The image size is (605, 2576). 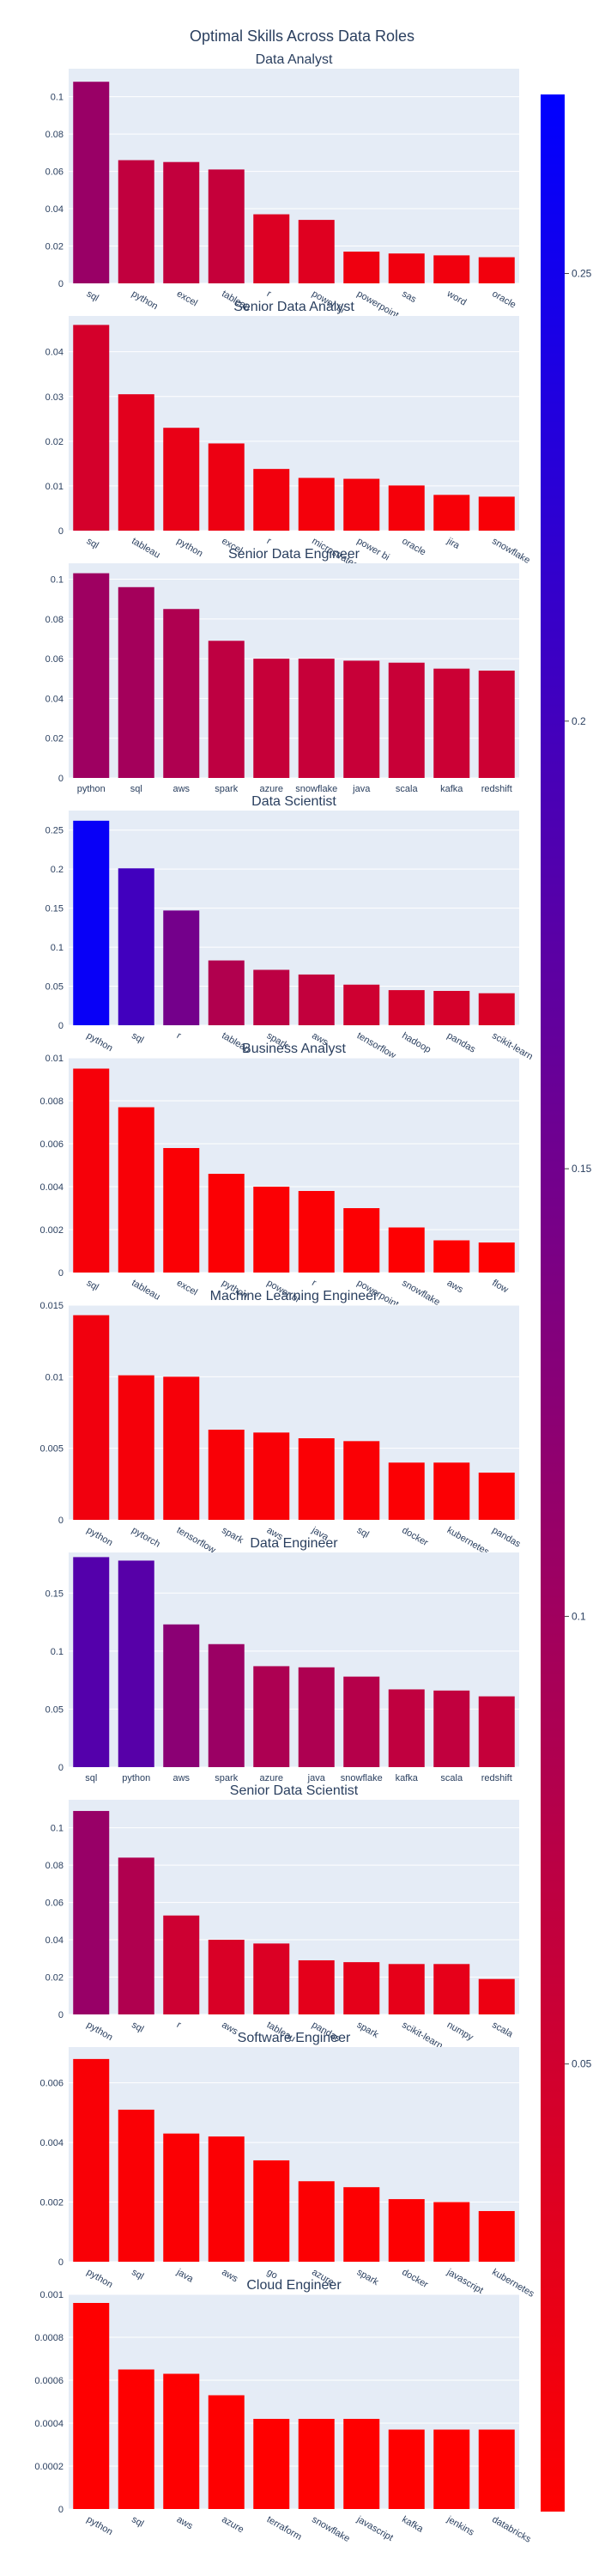 I want to click on y-tick-label: 0.0002, so click(x=49, y=2467).